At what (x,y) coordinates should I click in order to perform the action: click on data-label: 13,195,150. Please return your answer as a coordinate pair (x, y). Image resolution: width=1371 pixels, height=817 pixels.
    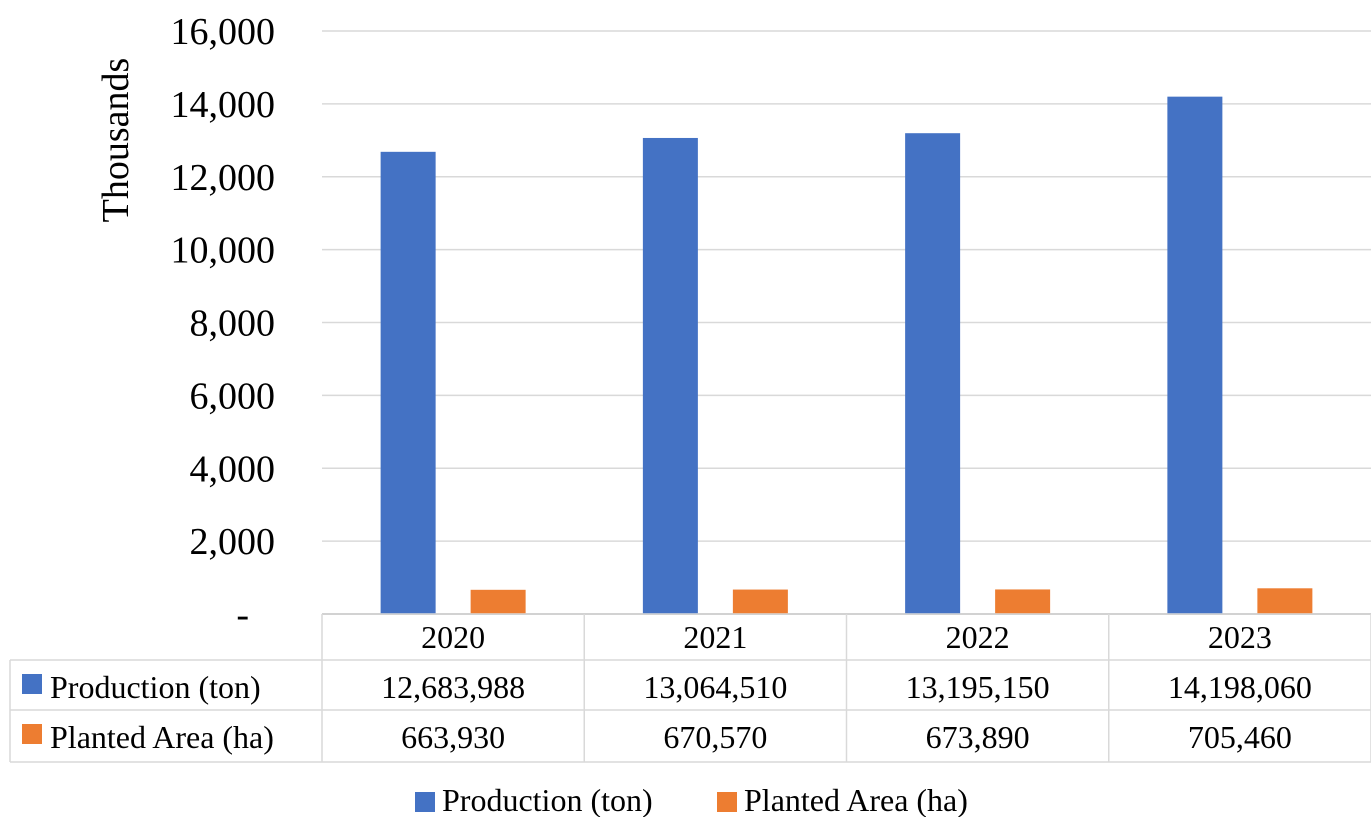
    Looking at the image, I should click on (978, 687).